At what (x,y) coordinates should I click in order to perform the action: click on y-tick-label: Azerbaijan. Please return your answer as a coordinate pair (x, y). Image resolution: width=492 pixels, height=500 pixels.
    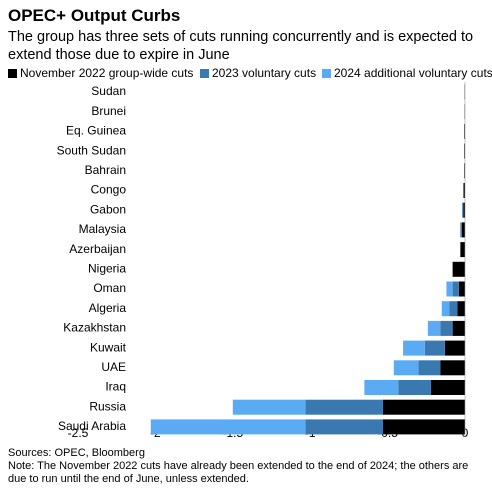
    Looking at the image, I should click on (97, 249).